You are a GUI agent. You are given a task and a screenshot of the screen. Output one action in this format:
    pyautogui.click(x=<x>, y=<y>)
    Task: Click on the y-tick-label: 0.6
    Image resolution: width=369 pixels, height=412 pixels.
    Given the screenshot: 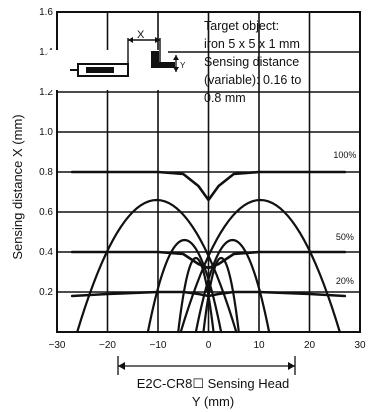 What is the action you would take?
    pyautogui.click(x=46, y=212)
    